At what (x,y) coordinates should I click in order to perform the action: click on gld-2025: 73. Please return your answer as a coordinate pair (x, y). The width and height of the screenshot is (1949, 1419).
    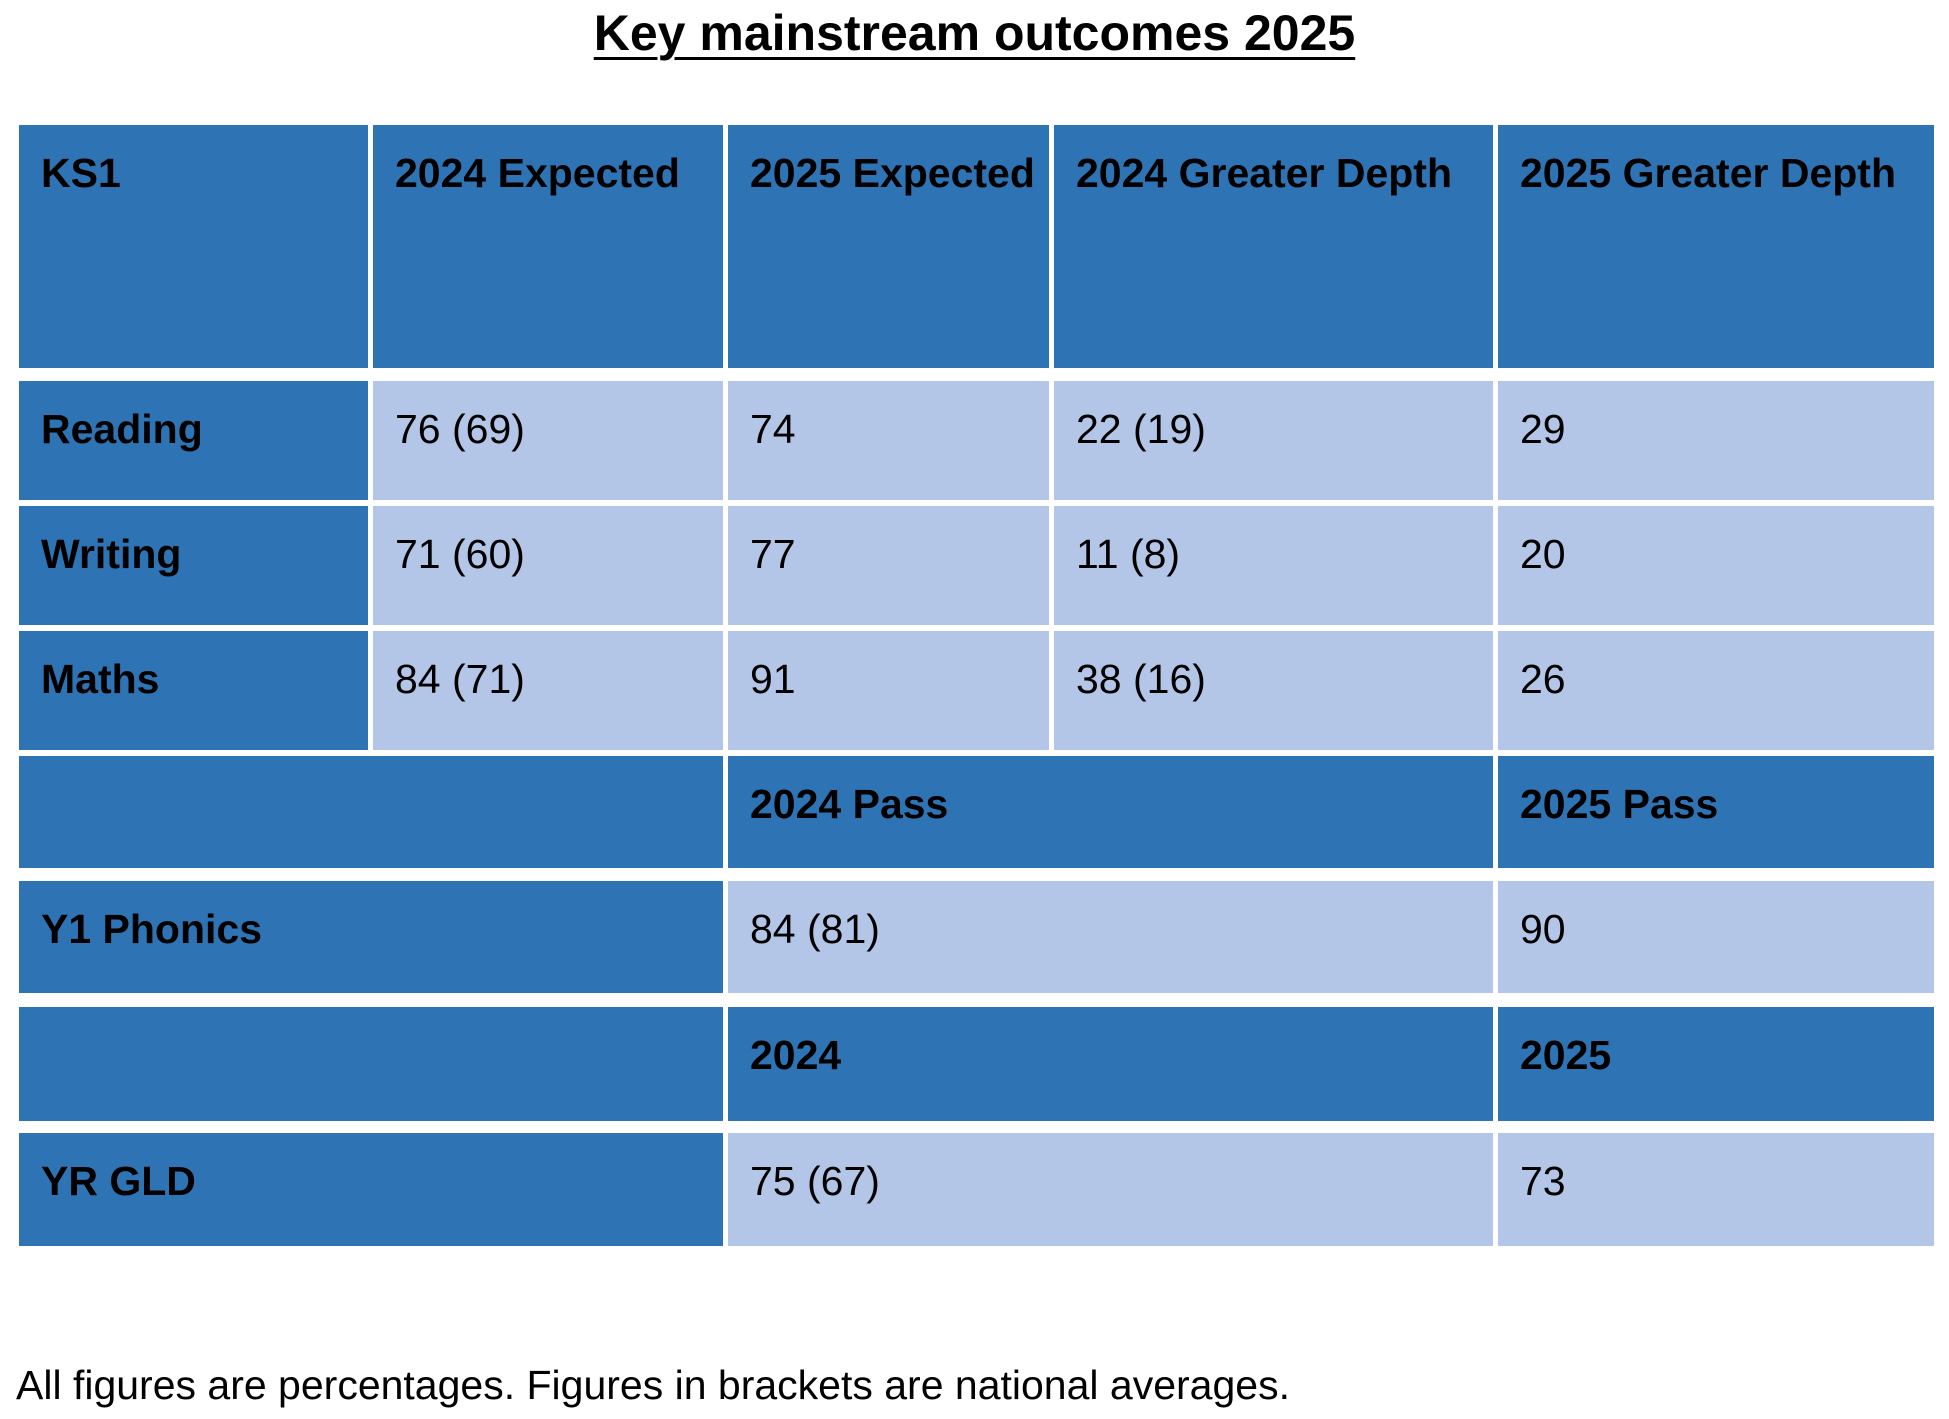
    Looking at the image, I should click on (1716, 1189).